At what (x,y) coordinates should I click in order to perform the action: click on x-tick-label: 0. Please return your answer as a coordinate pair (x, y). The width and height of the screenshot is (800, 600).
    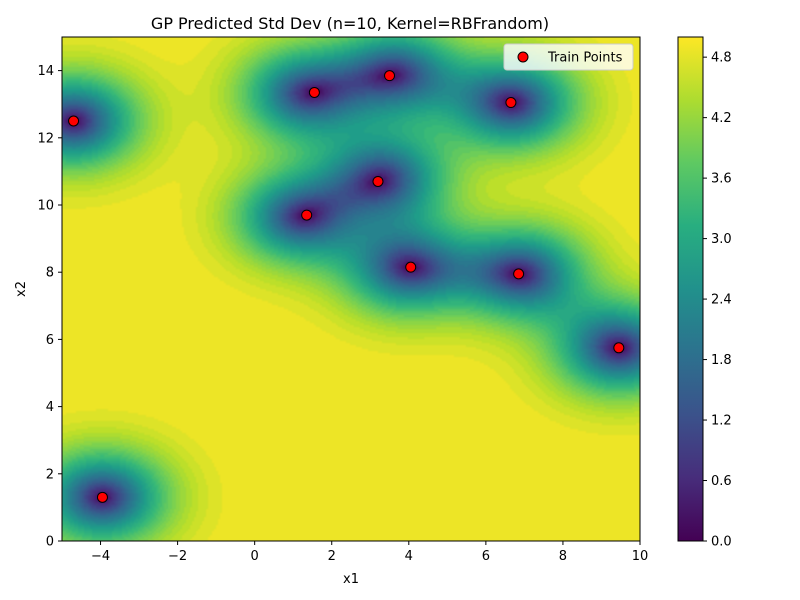
    Looking at the image, I should click on (255, 556).